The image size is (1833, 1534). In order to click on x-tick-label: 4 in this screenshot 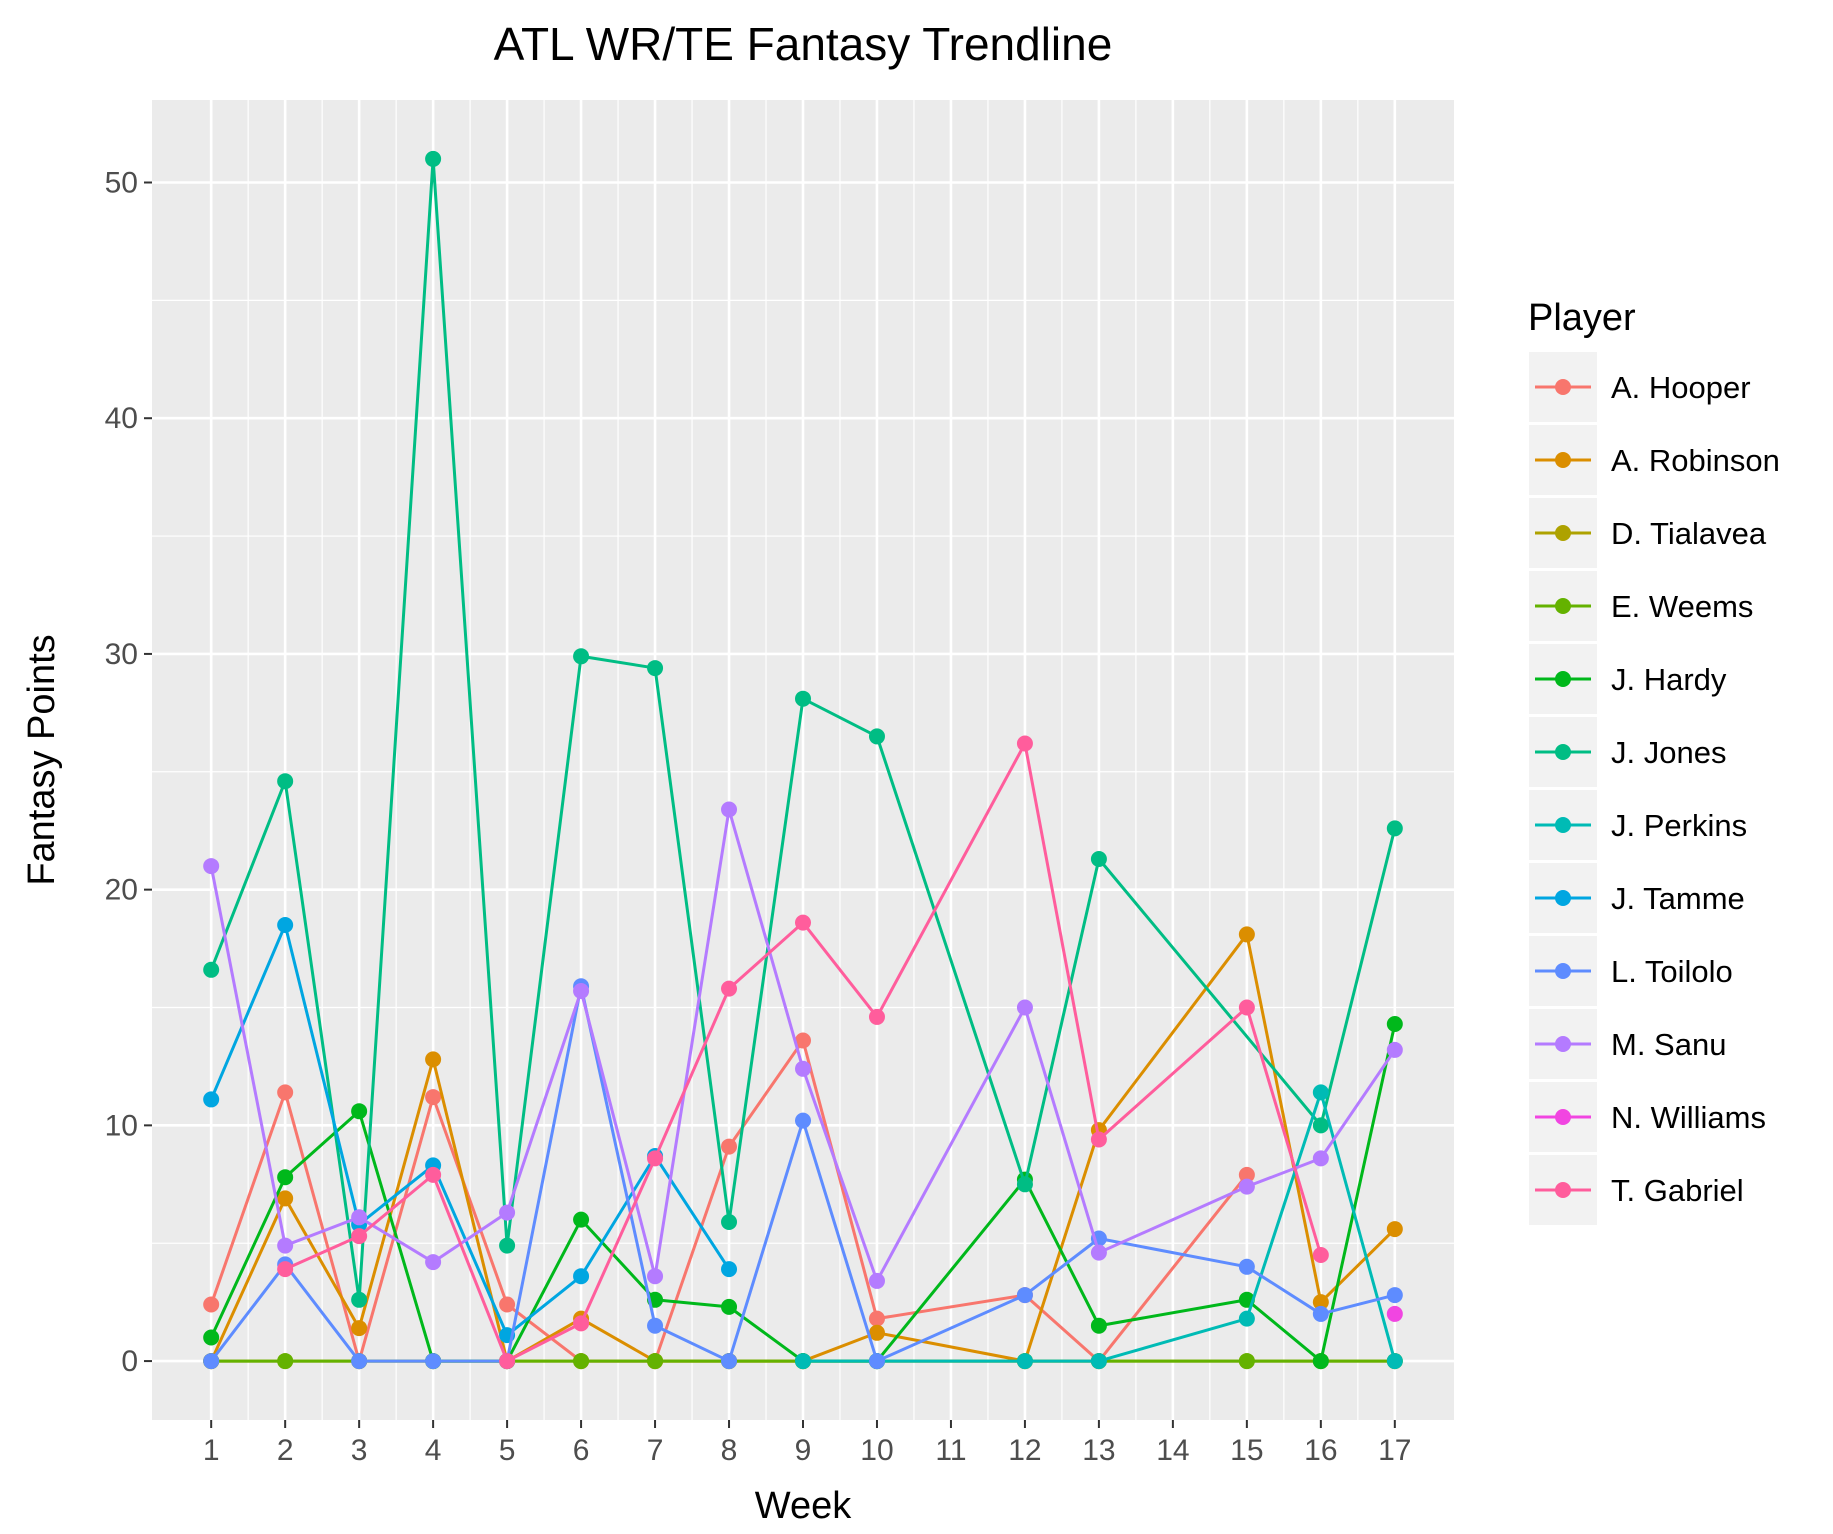, I will do `click(433, 1450)`.